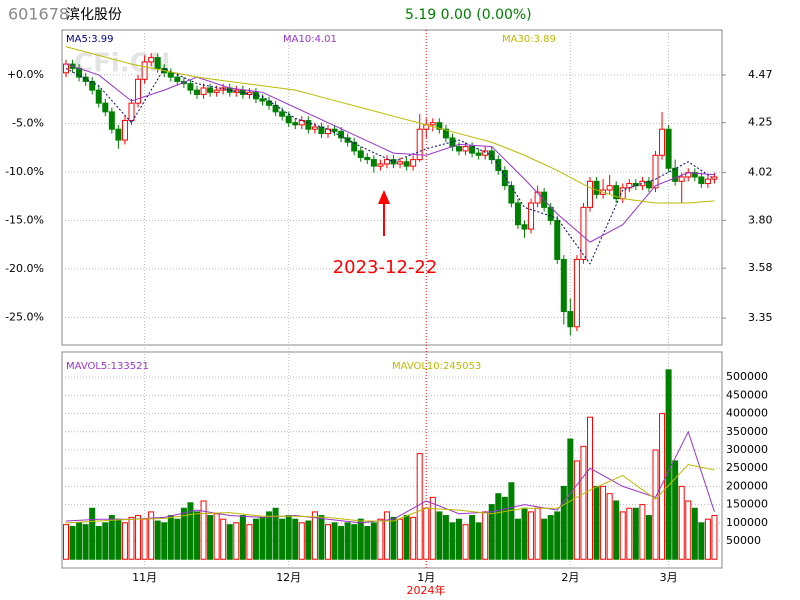 The height and width of the screenshot is (600, 800). What do you see at coordinates (144, 577) in the screenshot?
I see `x-tick-label: 11月` at bounding box center [144, 577].